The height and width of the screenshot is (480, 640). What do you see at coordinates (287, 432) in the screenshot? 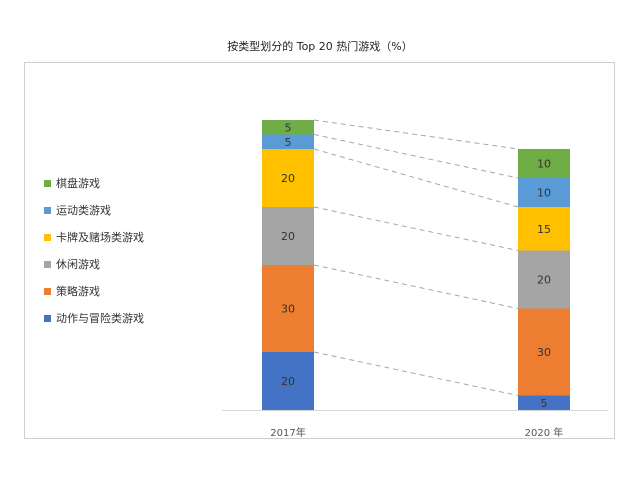
I see `x-tick-label: 2017年` at bounding box center [287, 432].